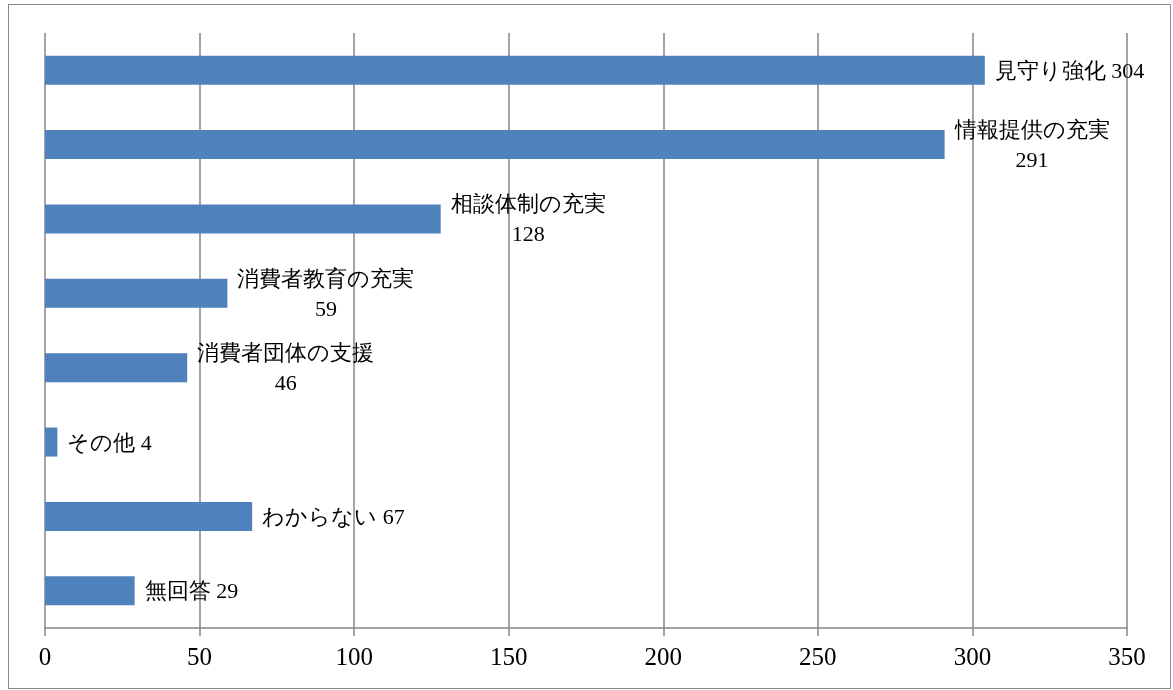 This screenshot has width=1173, height=690. What do you see at coordinates (354, 656) in the screenshot?
I see `x-tick-label: 100` at bounding box center [354, 656].